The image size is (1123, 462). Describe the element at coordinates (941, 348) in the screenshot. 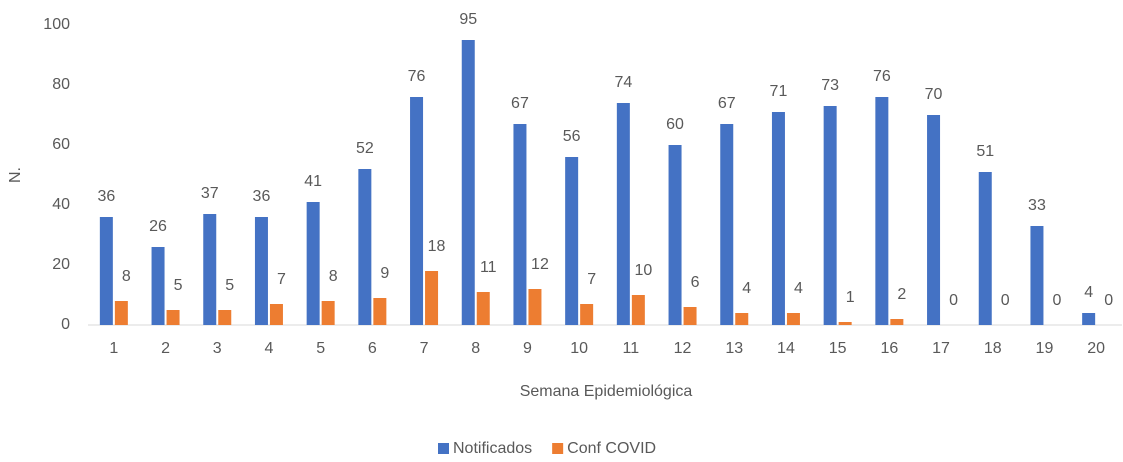

I see `x-tick-label: 17` at that location.